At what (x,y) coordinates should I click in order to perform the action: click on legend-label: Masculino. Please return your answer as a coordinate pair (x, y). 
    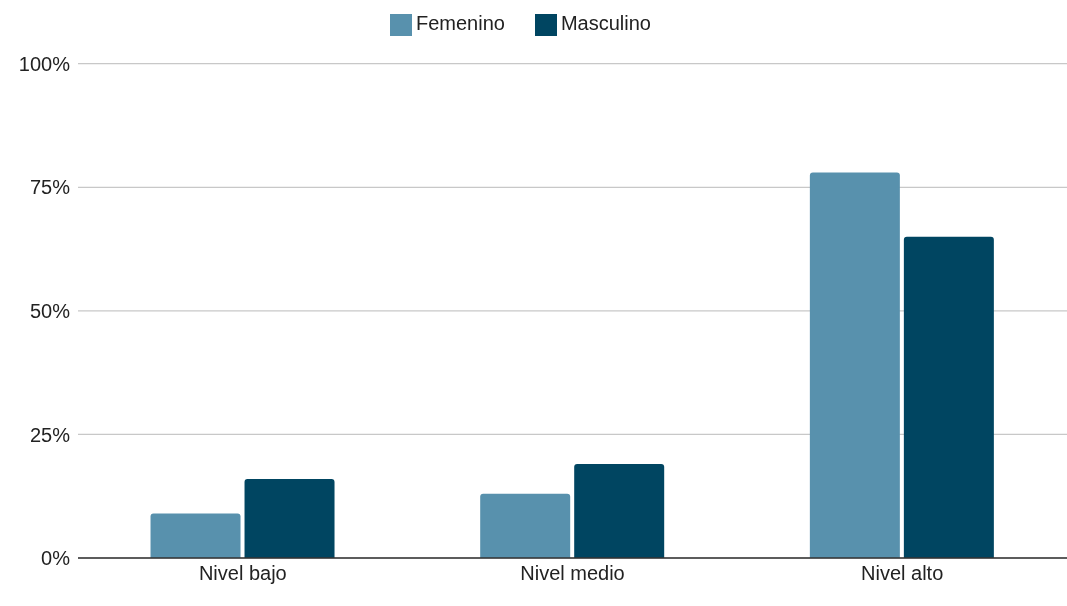
    Looking at the image, I should click on (605, 23).